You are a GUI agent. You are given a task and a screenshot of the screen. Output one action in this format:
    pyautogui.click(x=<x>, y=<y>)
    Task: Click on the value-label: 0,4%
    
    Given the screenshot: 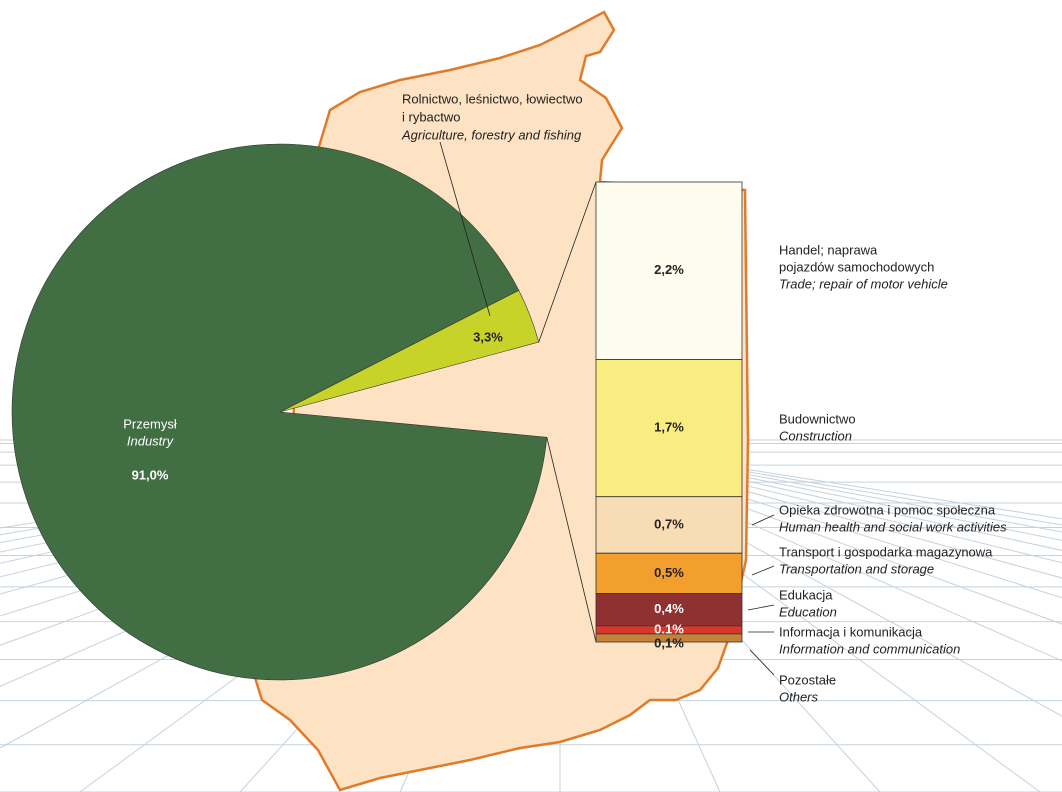 What is the action you would take?
    pyautogui.click(x=669, y=608)
    